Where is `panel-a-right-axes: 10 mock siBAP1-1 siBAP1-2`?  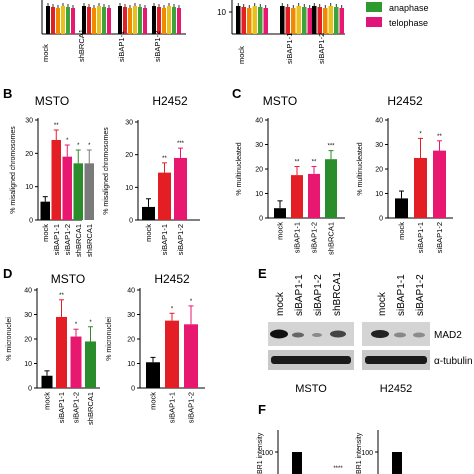
panel-a-right-axes: 10 mock siBAP1-1 siBAP1-2 is located at coordinates (281, 32).